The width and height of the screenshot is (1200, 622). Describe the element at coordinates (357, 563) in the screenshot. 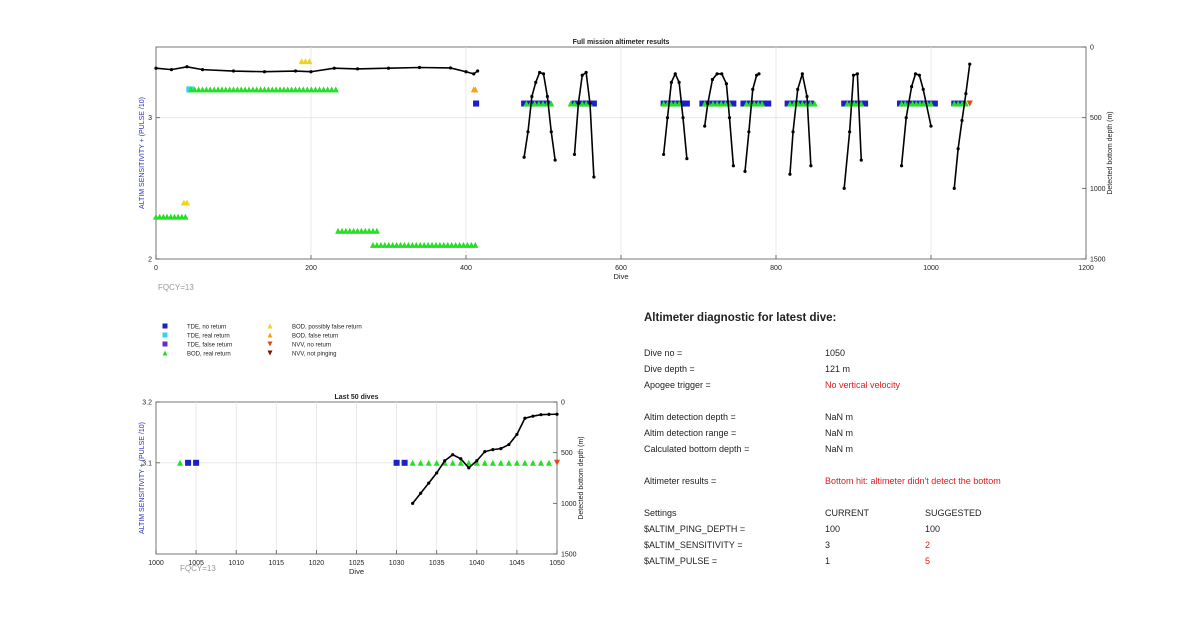

I see `x-tick-label: 1025` at that location.